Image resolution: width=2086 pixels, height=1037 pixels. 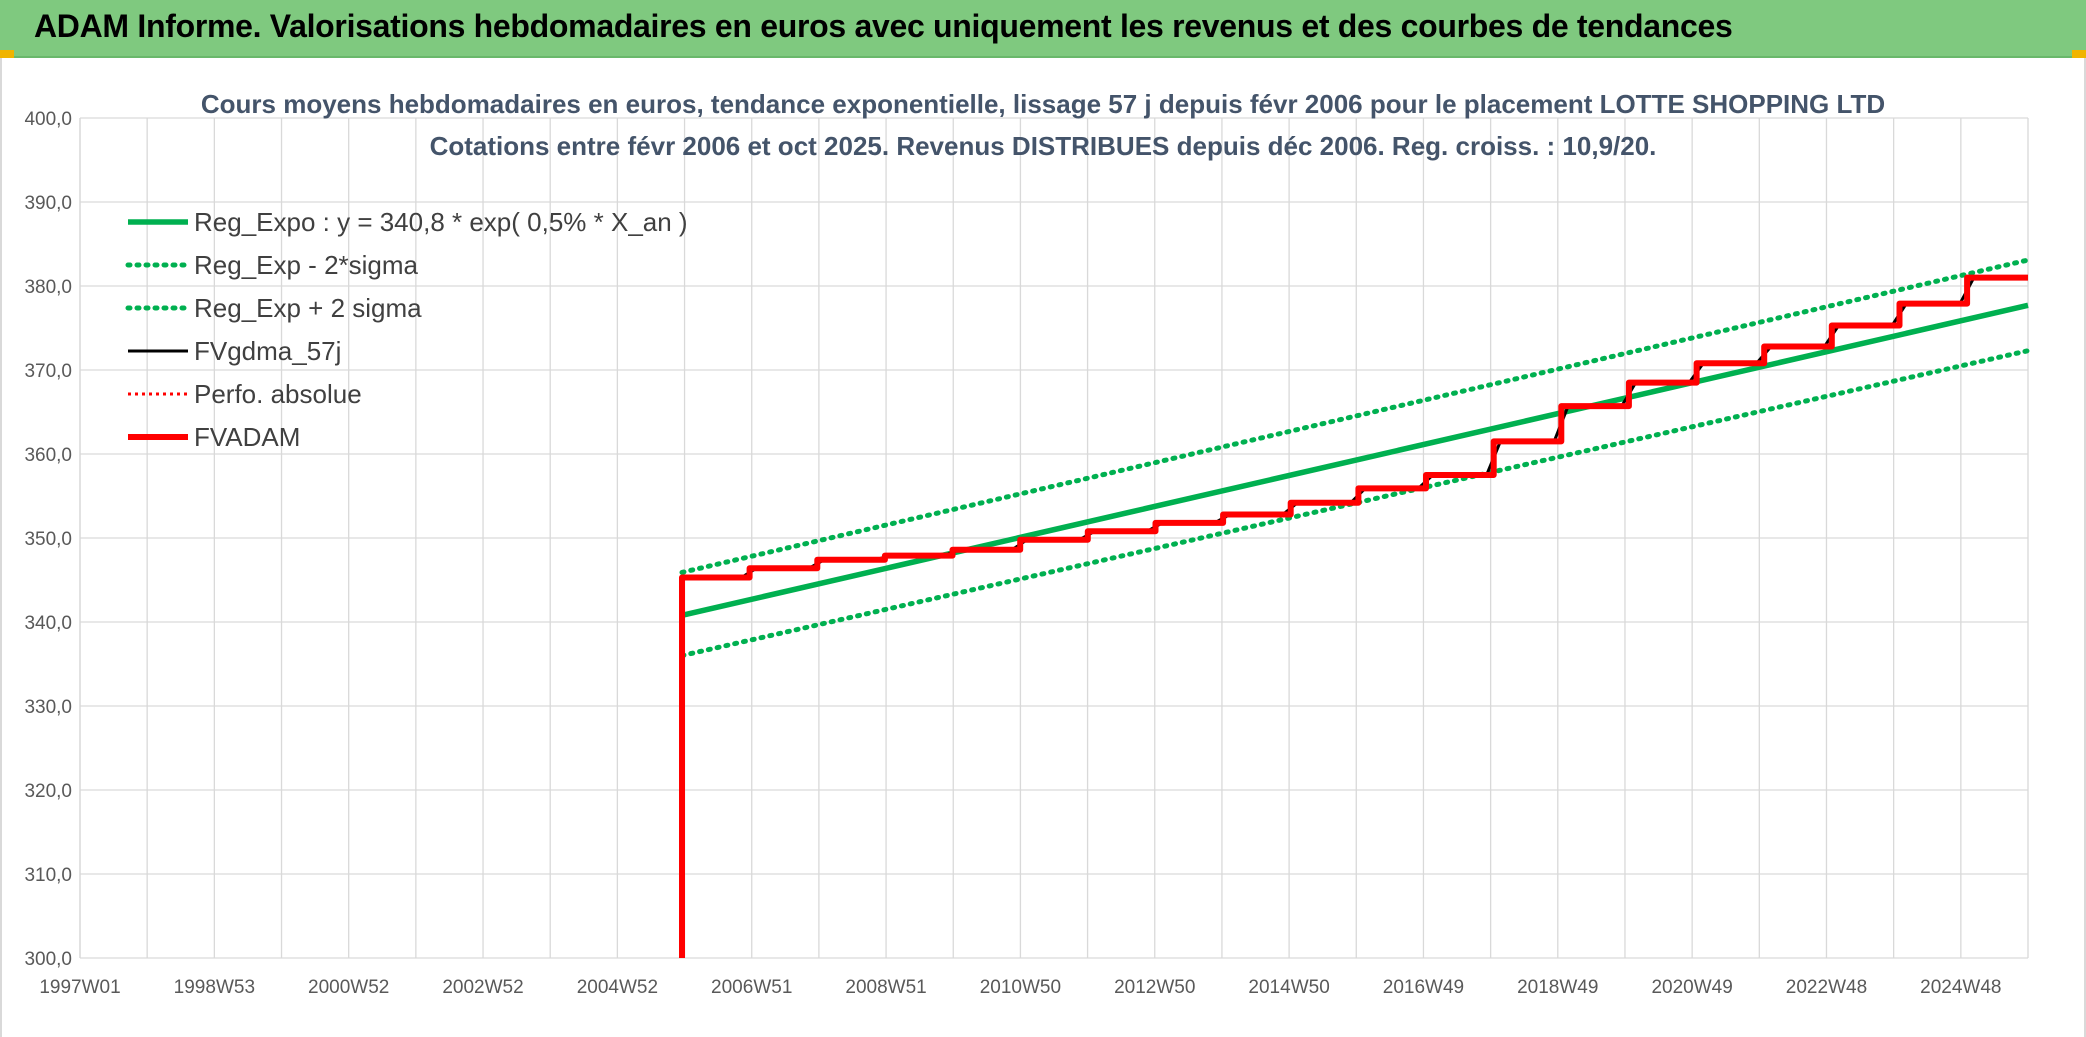 I want to click on corner-mark-left, so click(x=7, y=54).